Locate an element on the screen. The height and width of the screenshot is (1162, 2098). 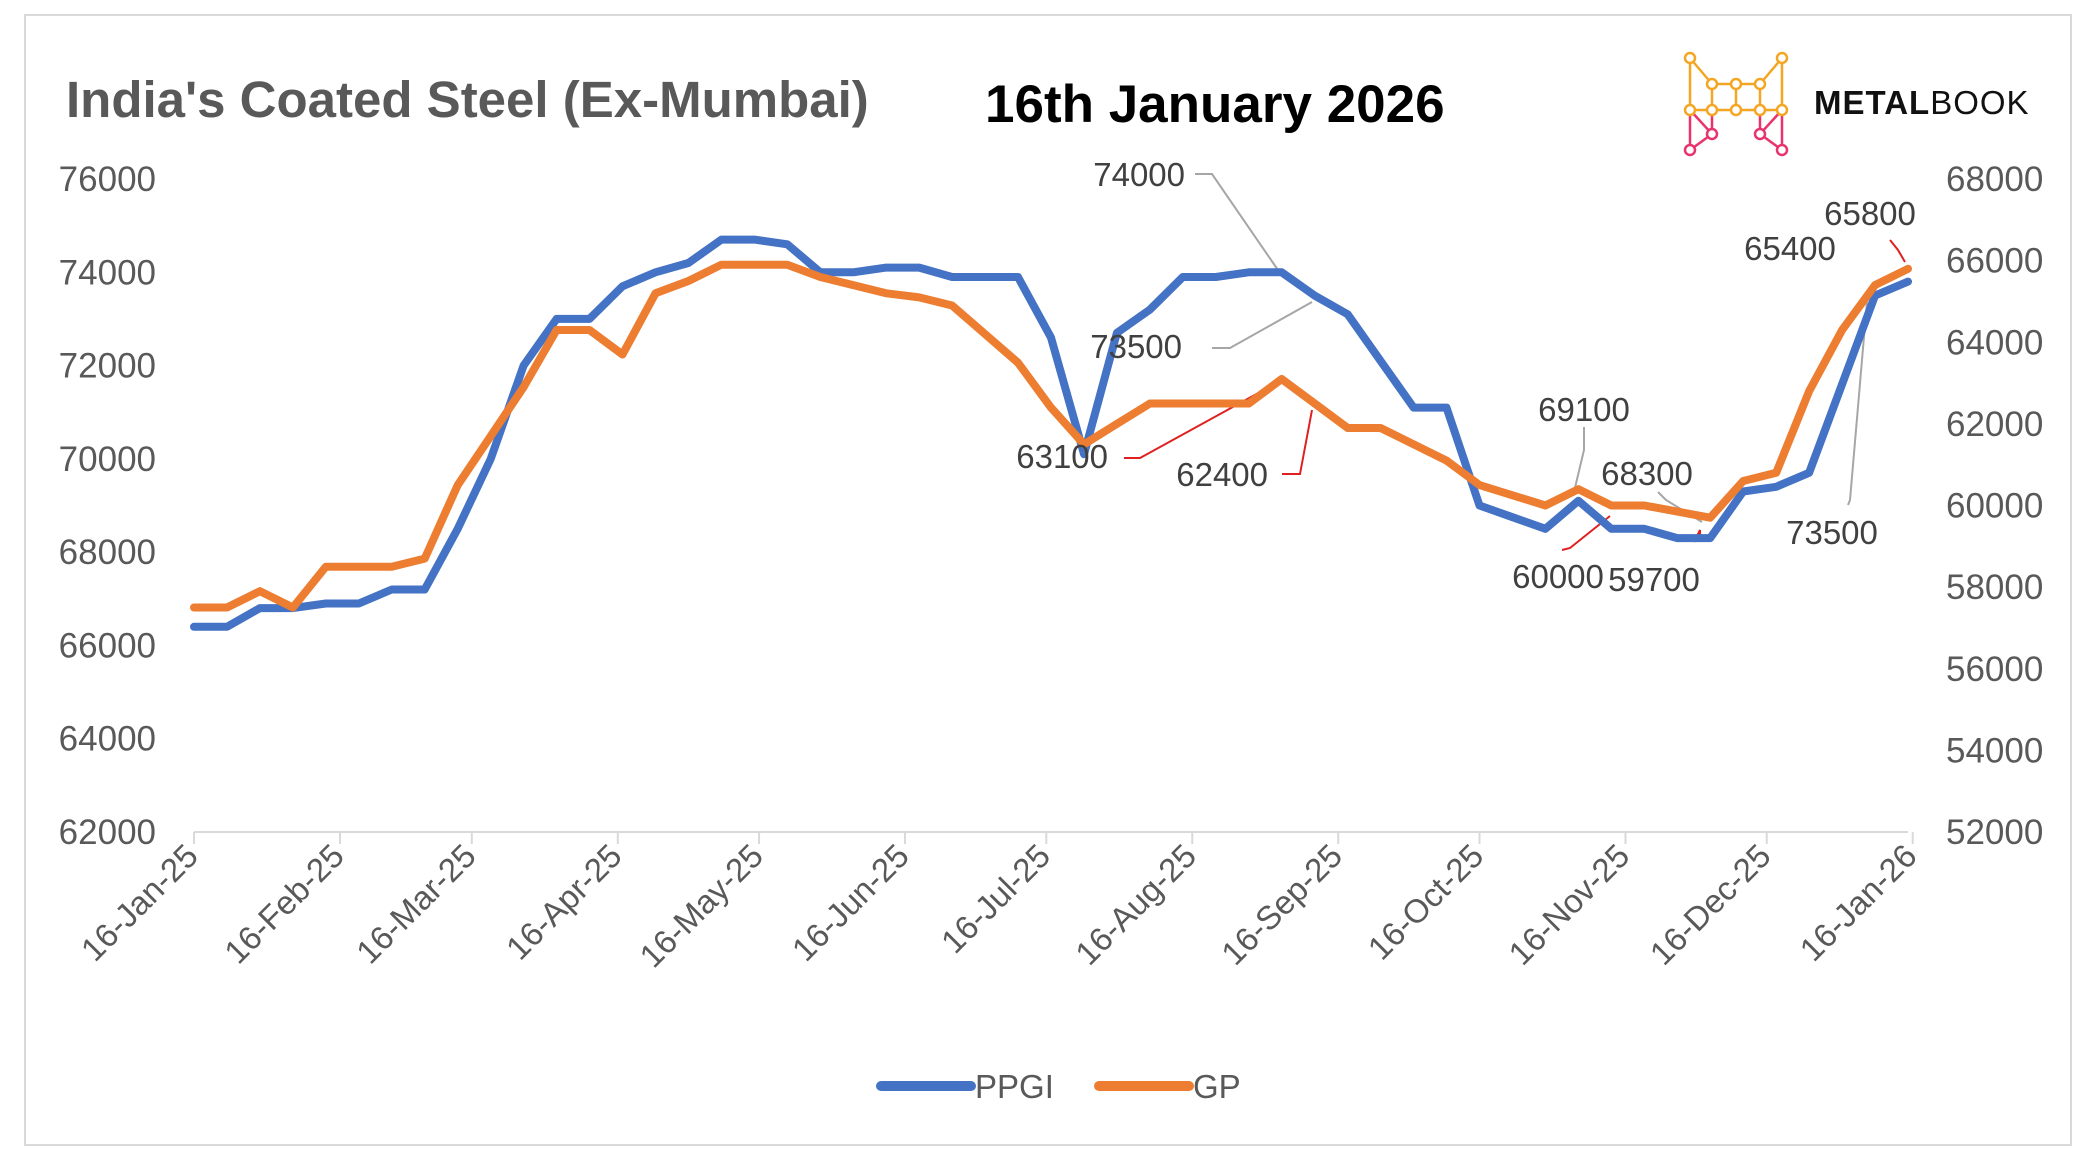
y-right-tick: 60000 is located at coordinates (1994, 506).